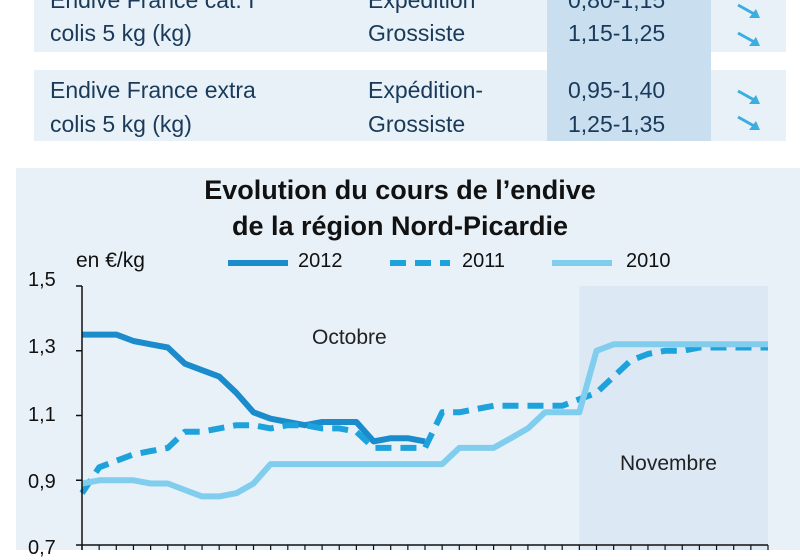 The image size is (800, 560). Describe the element at coordinates (673, 418) in the screenshot. I see `november-band` at that location.